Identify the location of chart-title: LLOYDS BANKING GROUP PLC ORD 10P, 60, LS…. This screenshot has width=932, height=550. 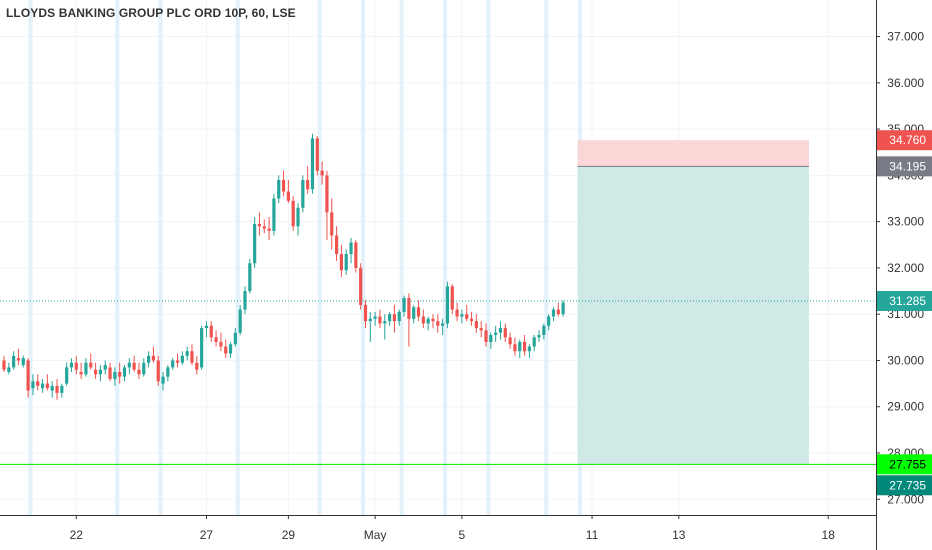
(151, 13).